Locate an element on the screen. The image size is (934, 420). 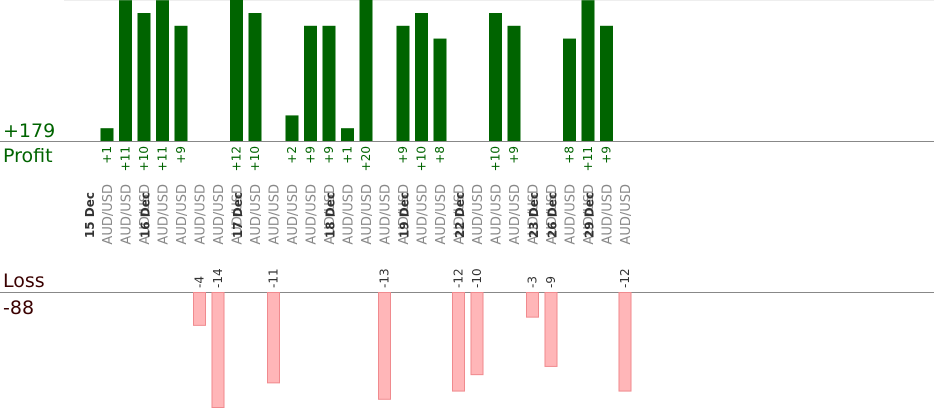
loss-bars is located at coordinates (412, 350).